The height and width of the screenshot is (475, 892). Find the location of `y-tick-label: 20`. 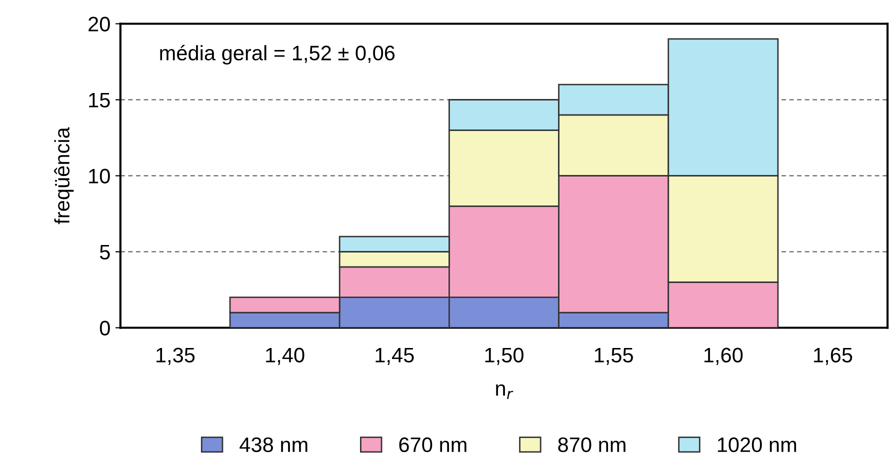

y-tick-label: 20 is located at coordinates (99, 24).